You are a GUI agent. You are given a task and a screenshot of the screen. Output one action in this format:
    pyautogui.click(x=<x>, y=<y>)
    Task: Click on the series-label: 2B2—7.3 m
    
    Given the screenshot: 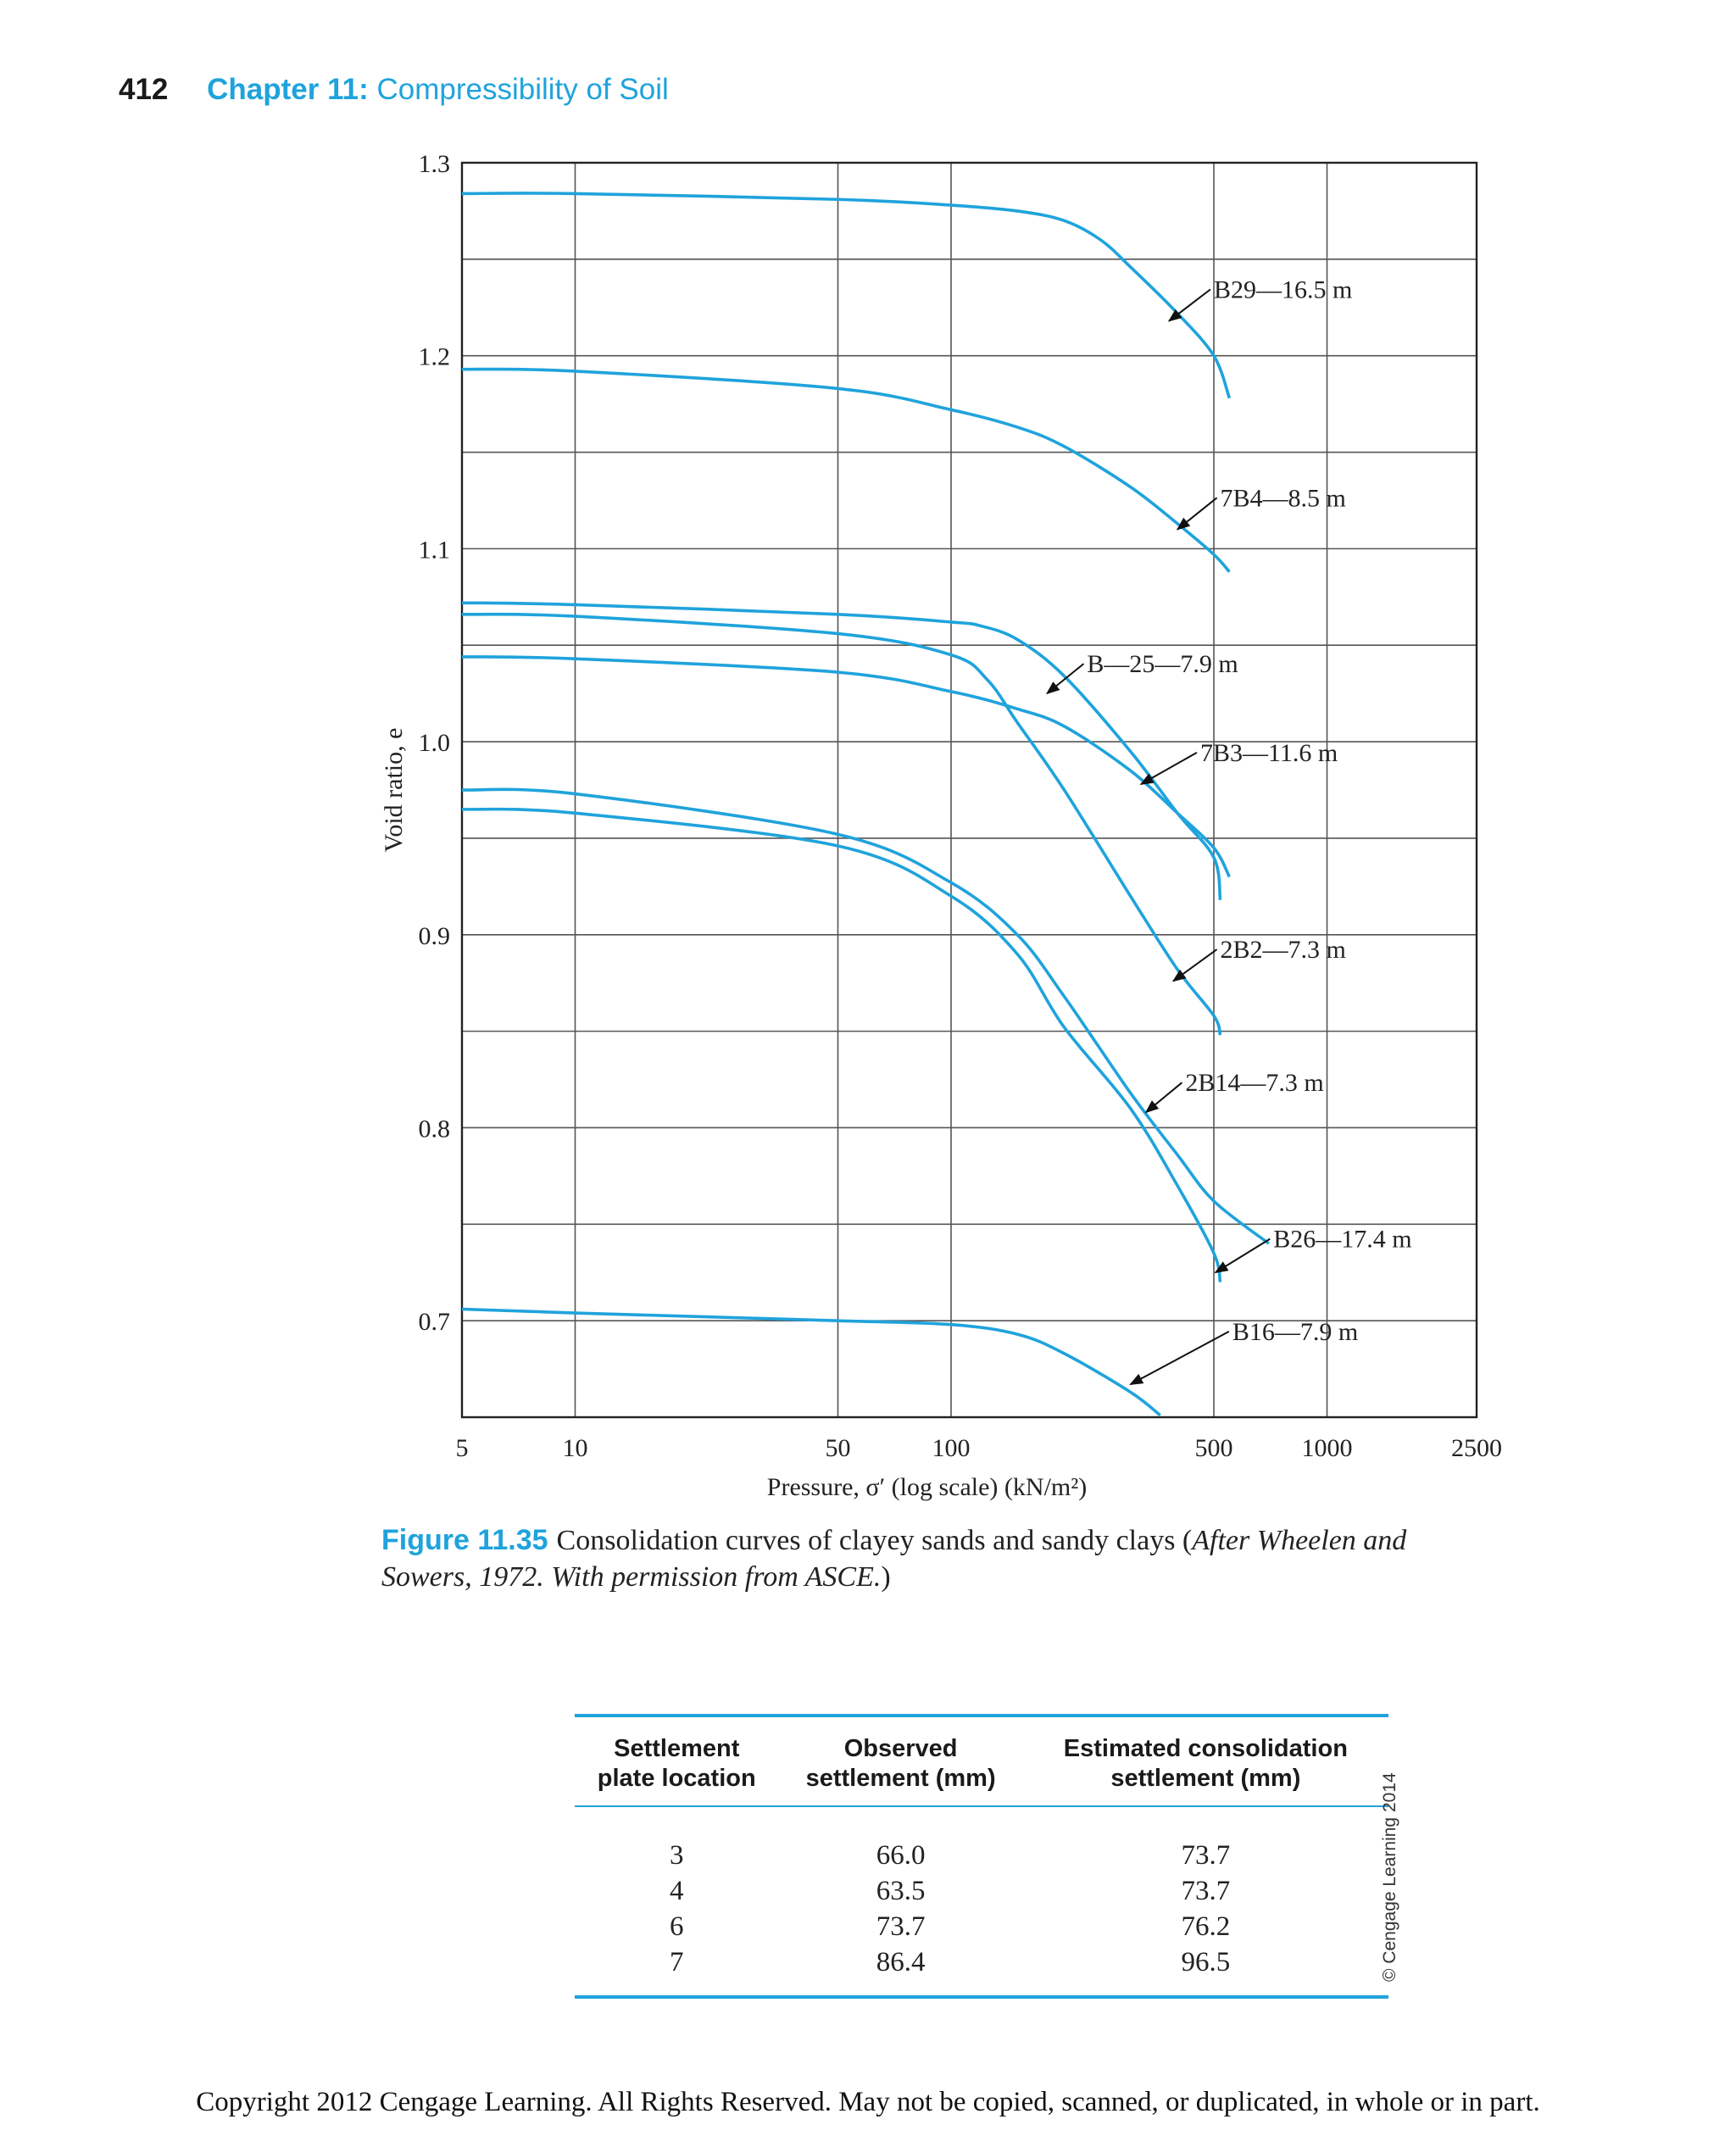 What is the action you would take?
    pyautogui.click(x=1283, y=950)
    